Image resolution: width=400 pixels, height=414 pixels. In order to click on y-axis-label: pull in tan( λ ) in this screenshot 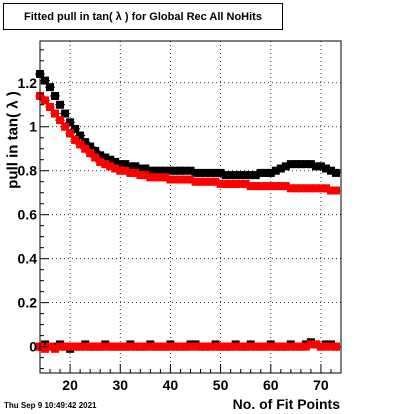, I will do `click(13, 140)`.